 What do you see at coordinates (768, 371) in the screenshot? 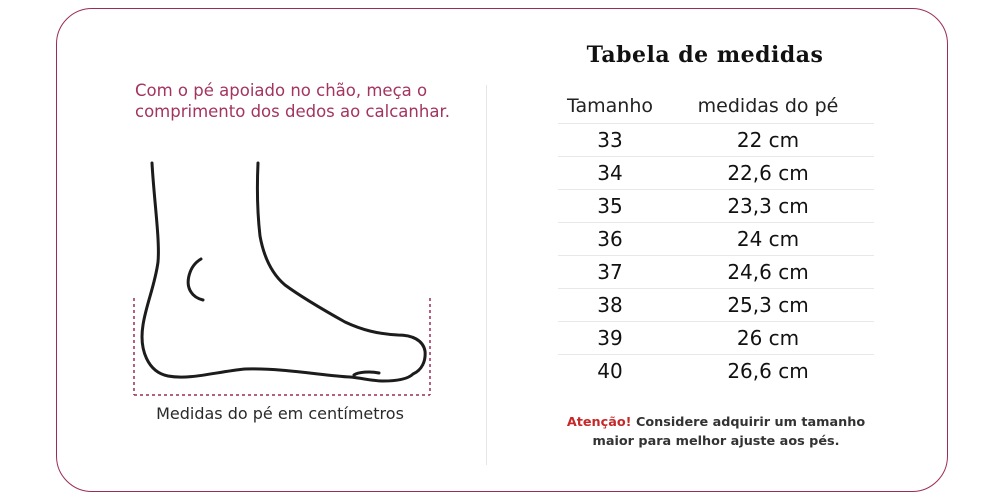
I see `measure-cell: 26,6 cm` at bounding box center [768, 371].